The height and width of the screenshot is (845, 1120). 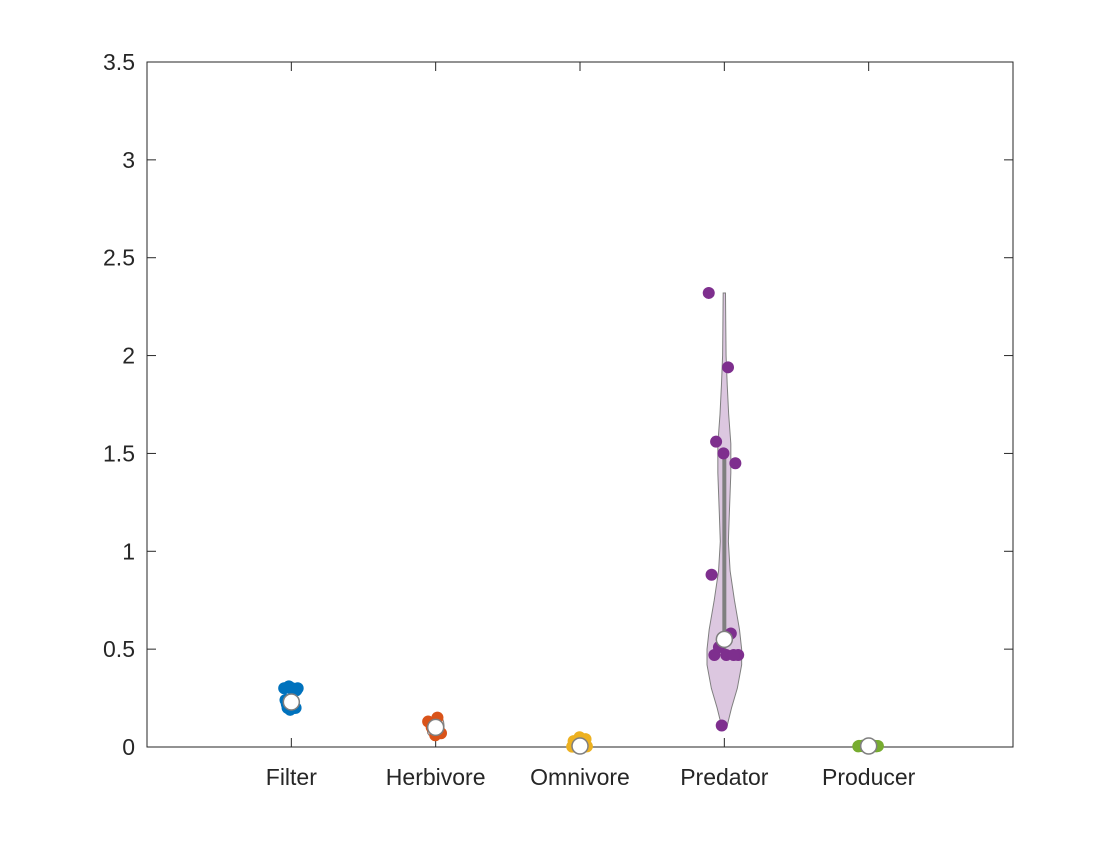 What do you see at coordinates (119, 258) in the screenshot?
I see `y-tick-label: 2.5` at bounding box center [119, 258].